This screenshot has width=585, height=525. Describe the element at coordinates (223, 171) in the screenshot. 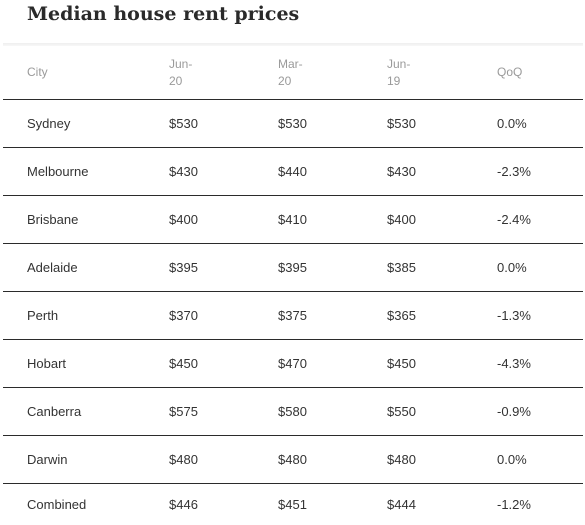

I see `cell-jun-20: $430` at that location.